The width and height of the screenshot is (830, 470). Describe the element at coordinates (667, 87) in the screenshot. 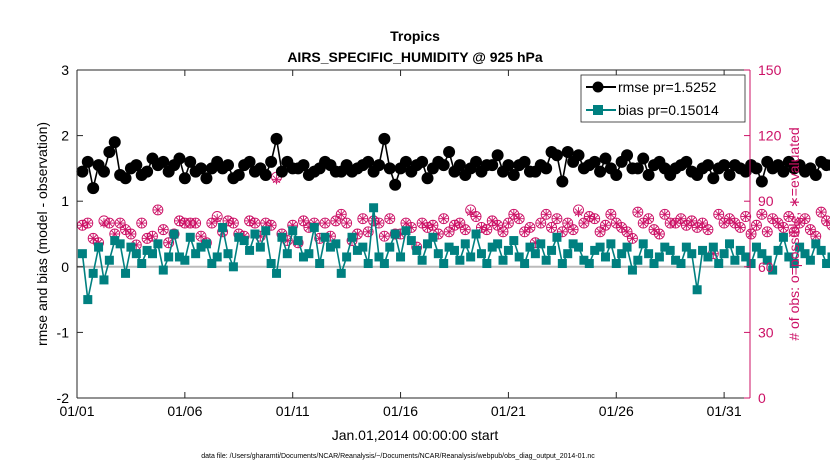

I see `legend-rmse-label: rmse pr=1.5252` at that location.